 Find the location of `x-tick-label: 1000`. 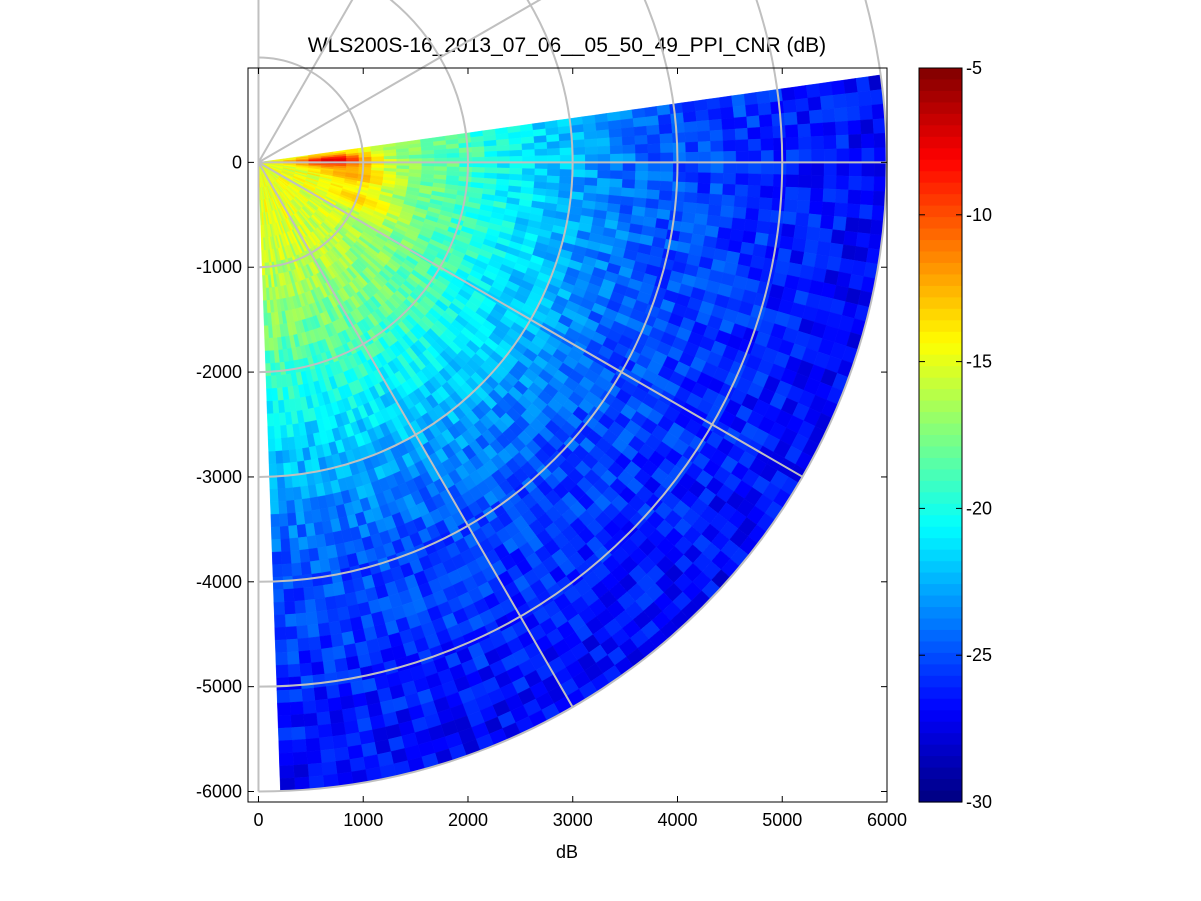

x-tick-label: 1000 is located at coordinates (363, 820).